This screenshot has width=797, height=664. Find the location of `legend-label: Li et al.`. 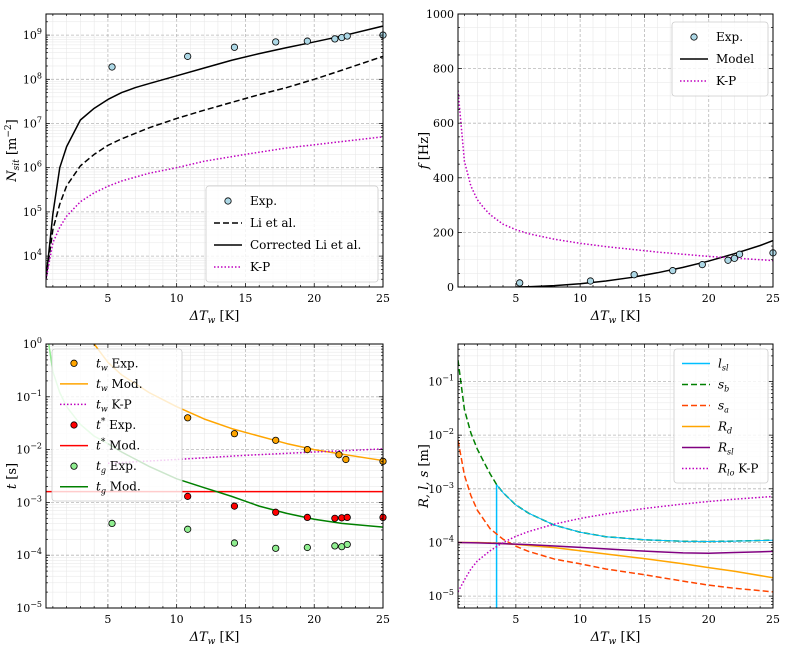

legend-label: Li et al. is located at coordinates (273, 223).